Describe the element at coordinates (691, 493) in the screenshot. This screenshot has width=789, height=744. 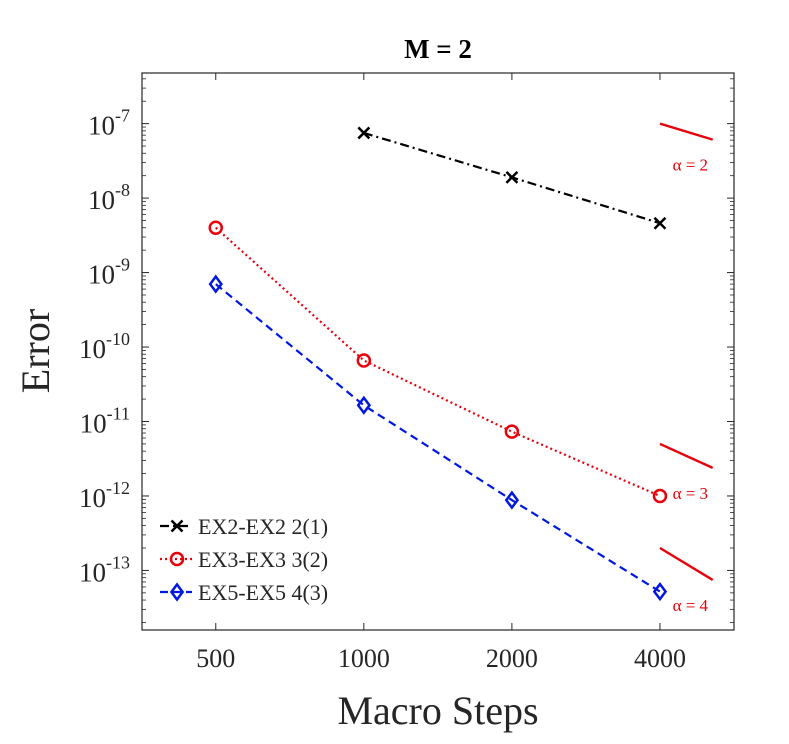
I see `slope-ref-label-2: α = 3` at that location.